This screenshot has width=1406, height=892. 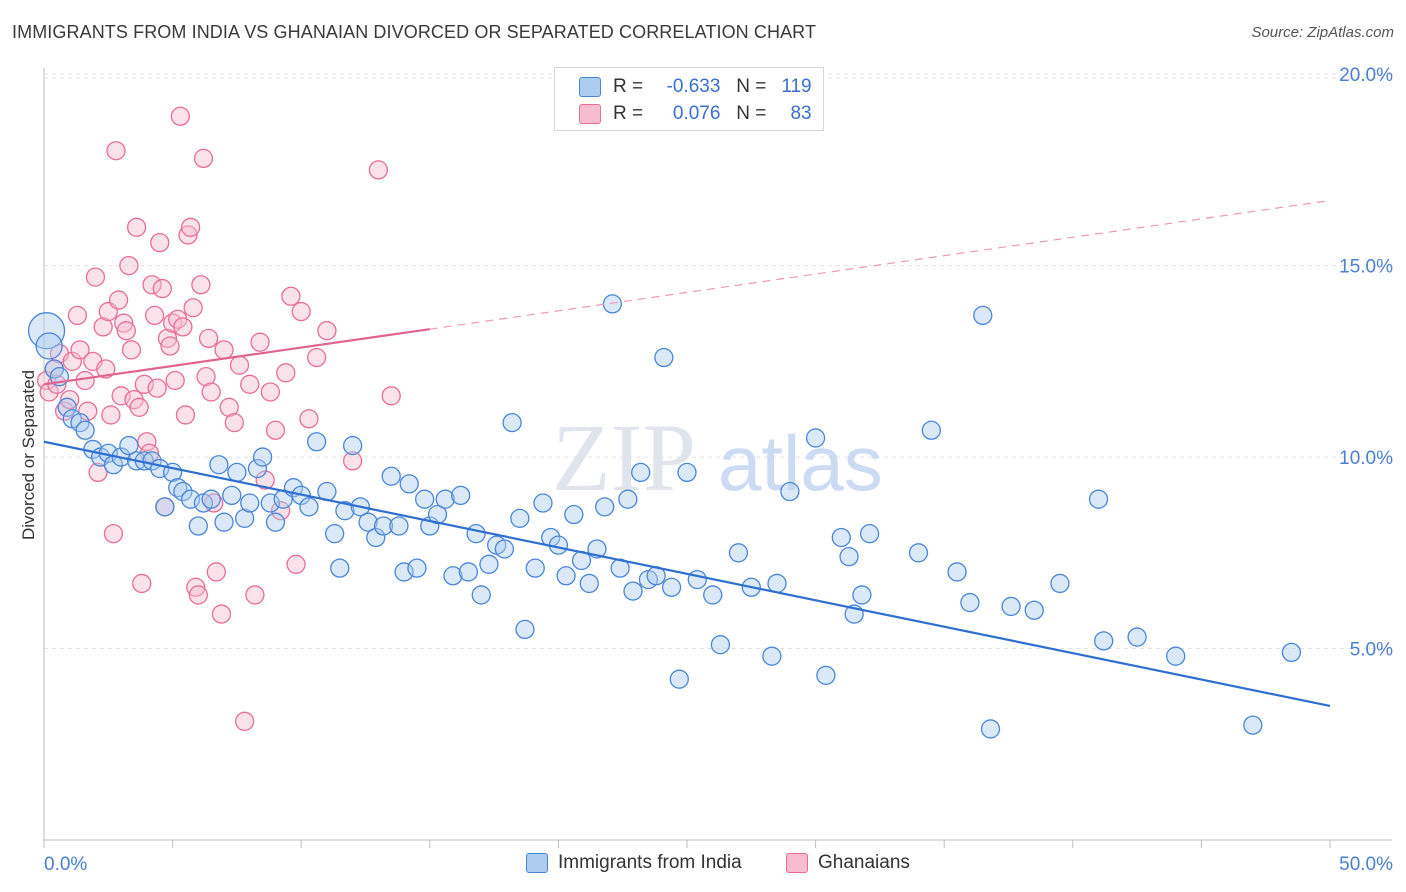 What do you see at coordinates (801, 113) in the screenshot?
I see `legend-n-value-ghana: 83` at bounding box center [801, 113].